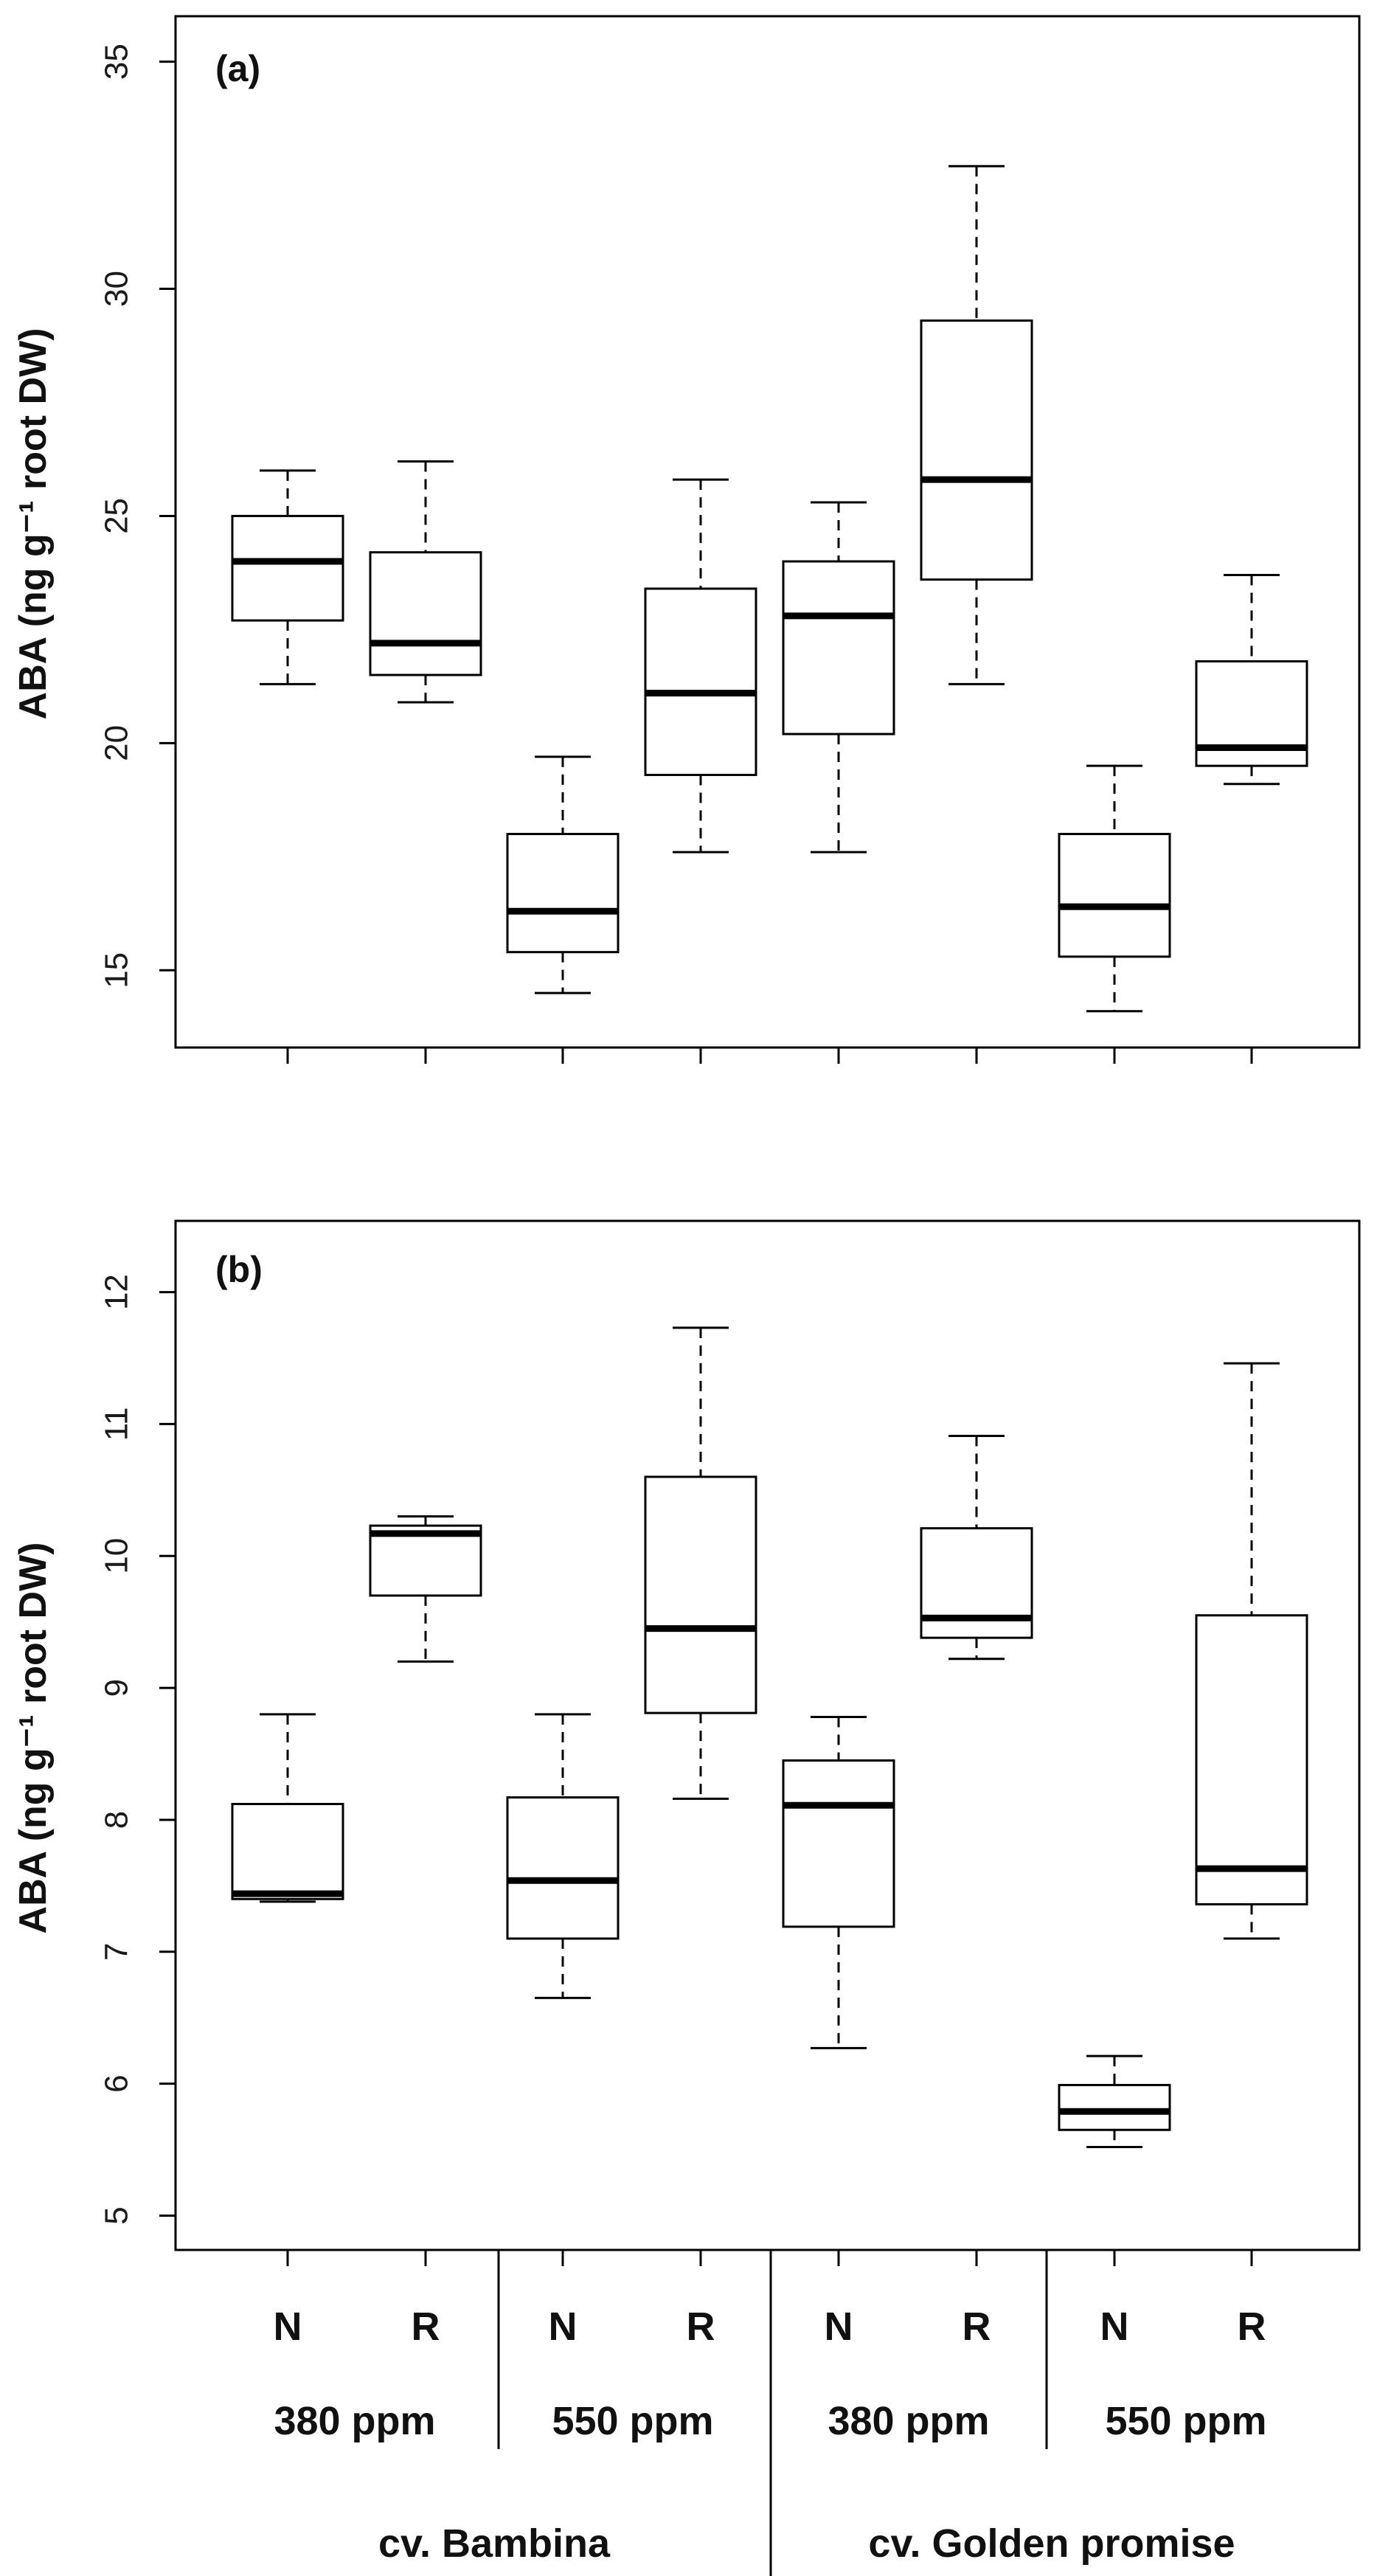 Image resolution: width=1377 pixels, height=2576 pixels. I want to click on y-axis-b: 5 6 7 8 9 10 11 12, so click(137, 1750).